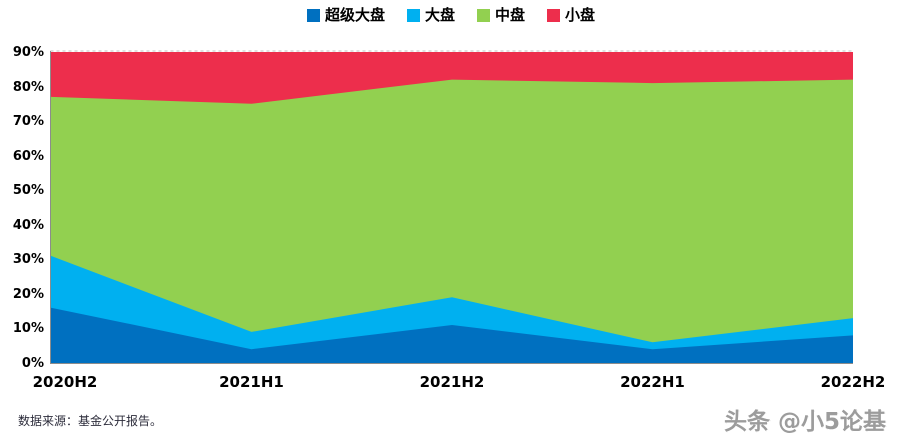 The height and width of the screenshot is (439, 902). Describe the element at coordinates (251, 382) in the screenshot. I see `x-tick-label-2021H1: 2021H1` at that location.